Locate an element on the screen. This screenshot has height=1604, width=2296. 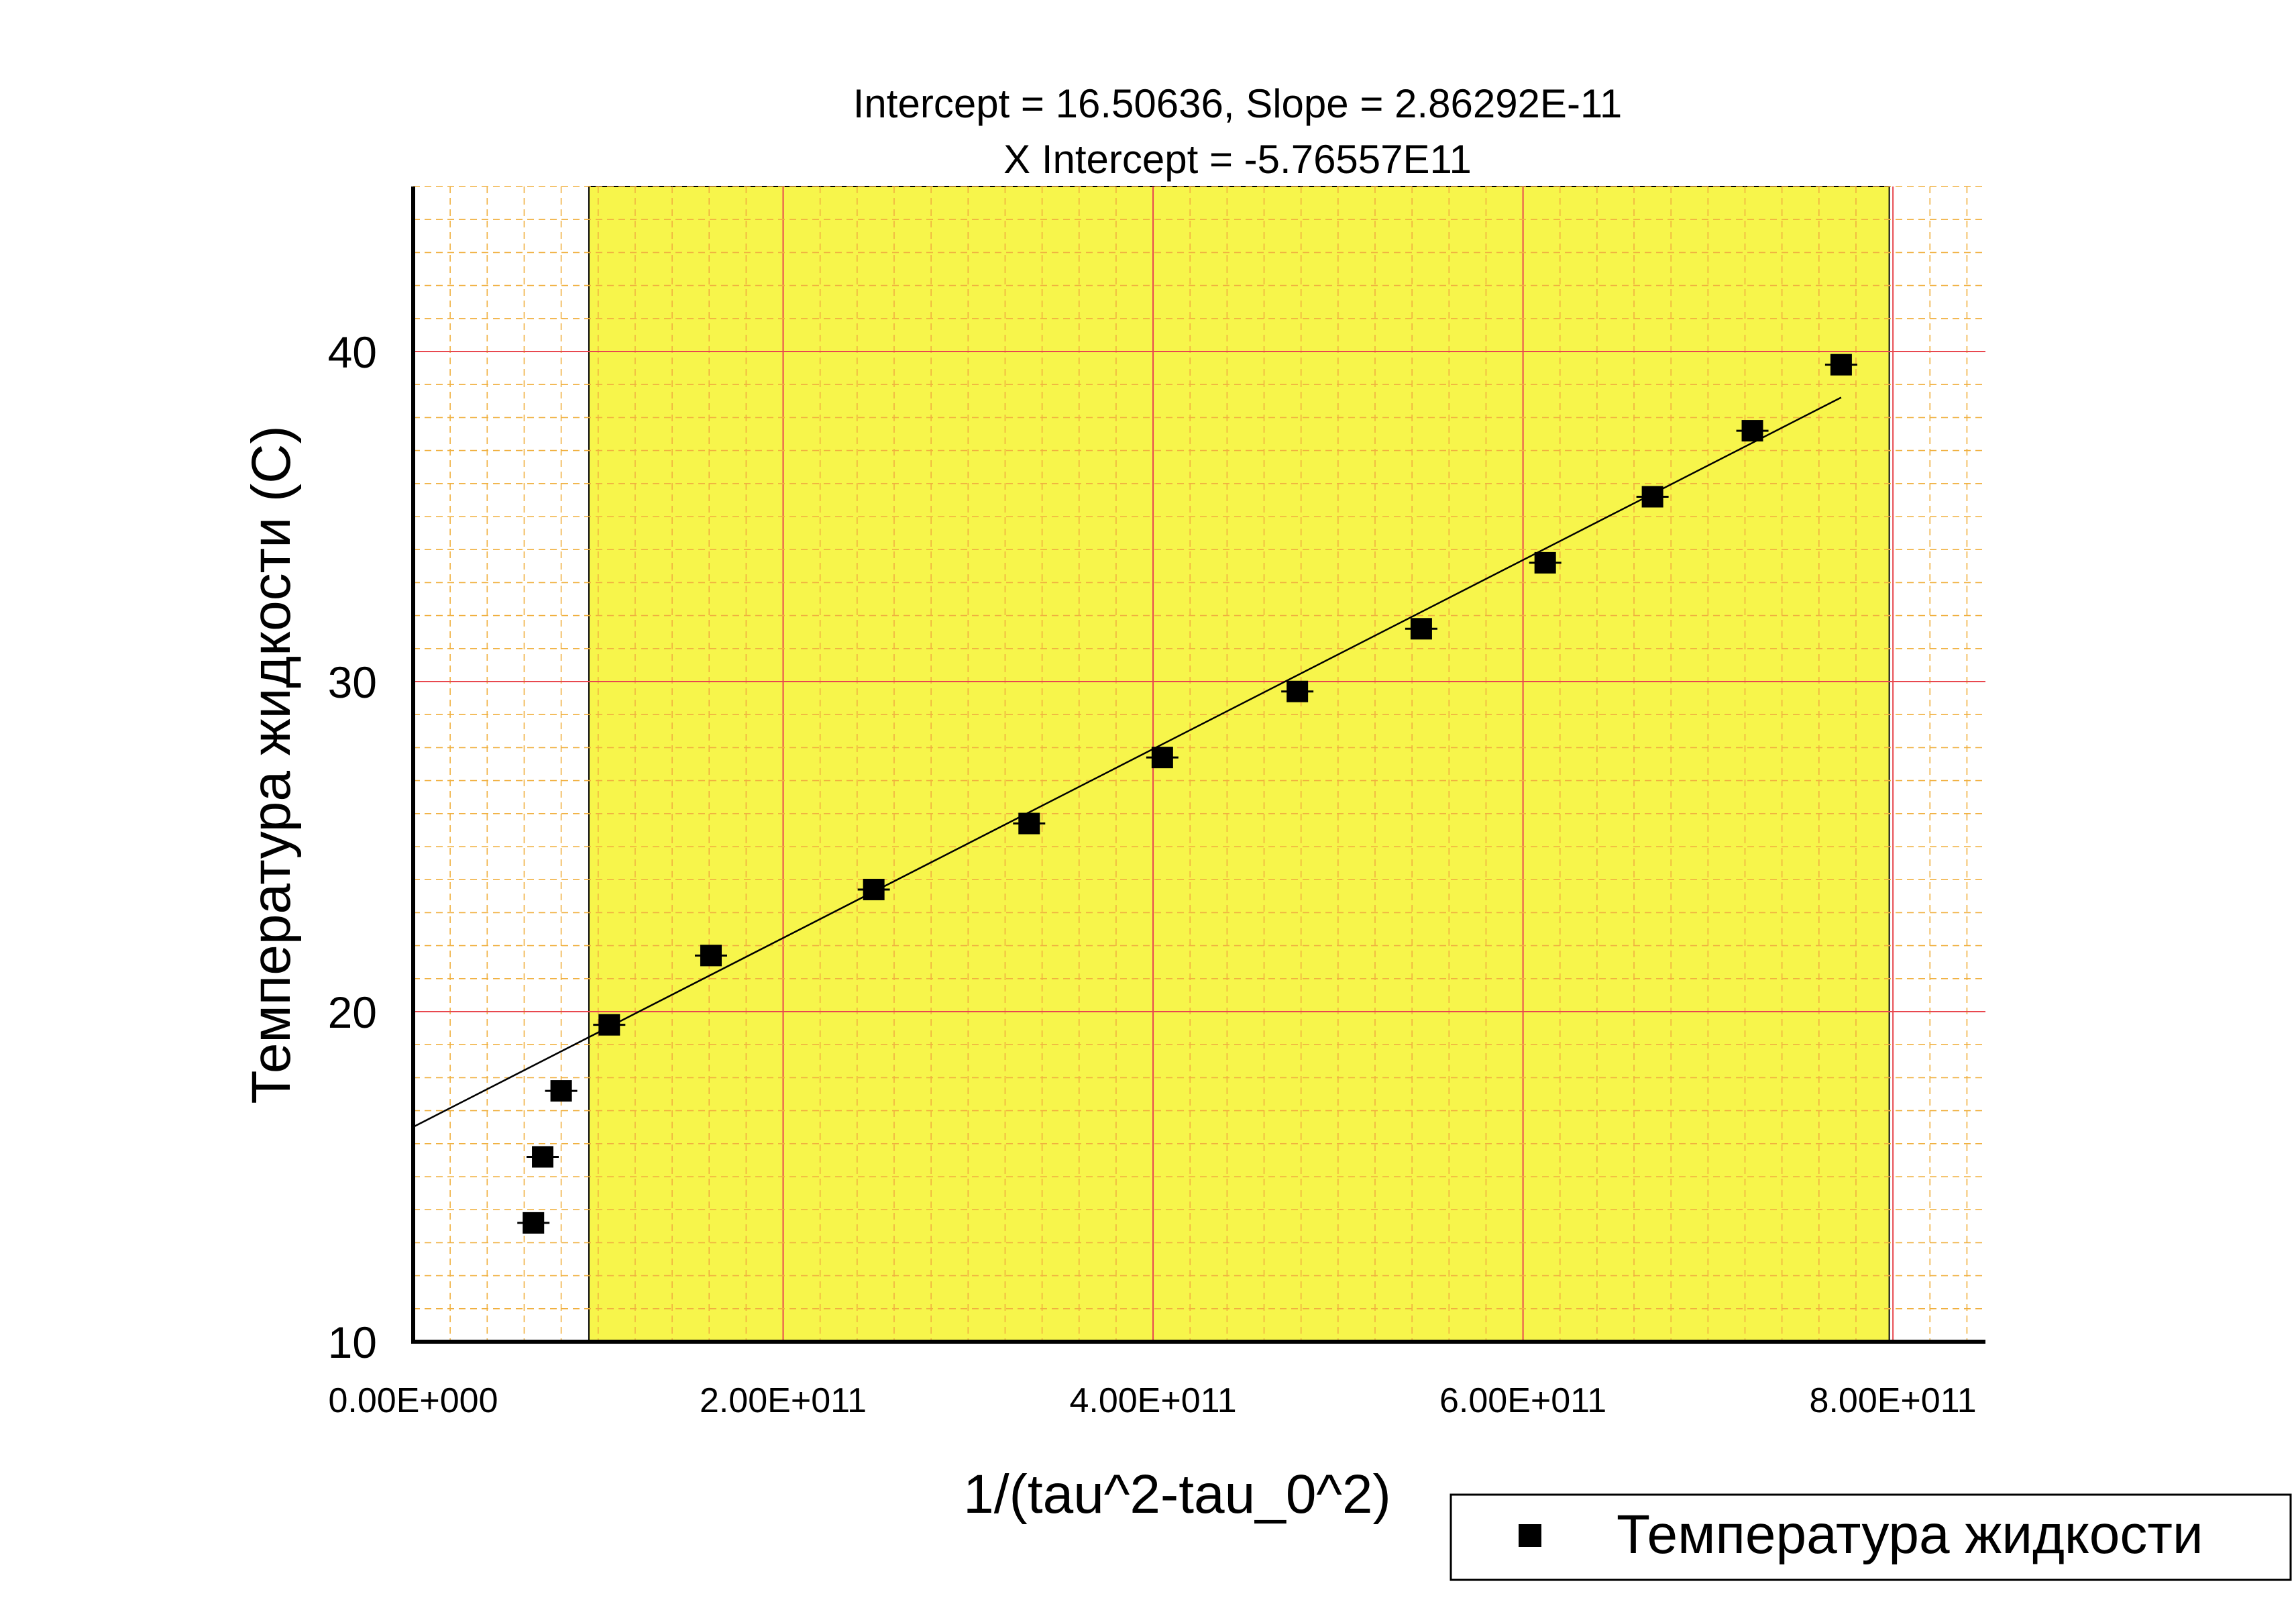
x-axis-label: 1/(tau^2-tau_0^2) is located at coordinates (1177, 1495).